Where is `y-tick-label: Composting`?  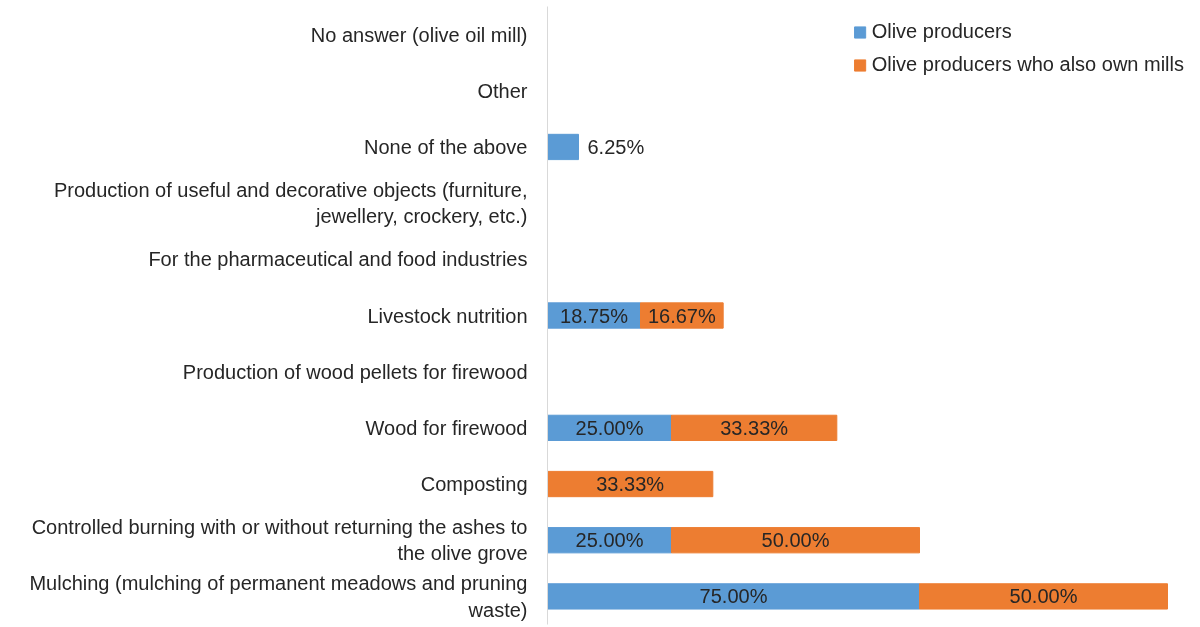 y-tick-label: Composting is located at coordinates (474, 484).